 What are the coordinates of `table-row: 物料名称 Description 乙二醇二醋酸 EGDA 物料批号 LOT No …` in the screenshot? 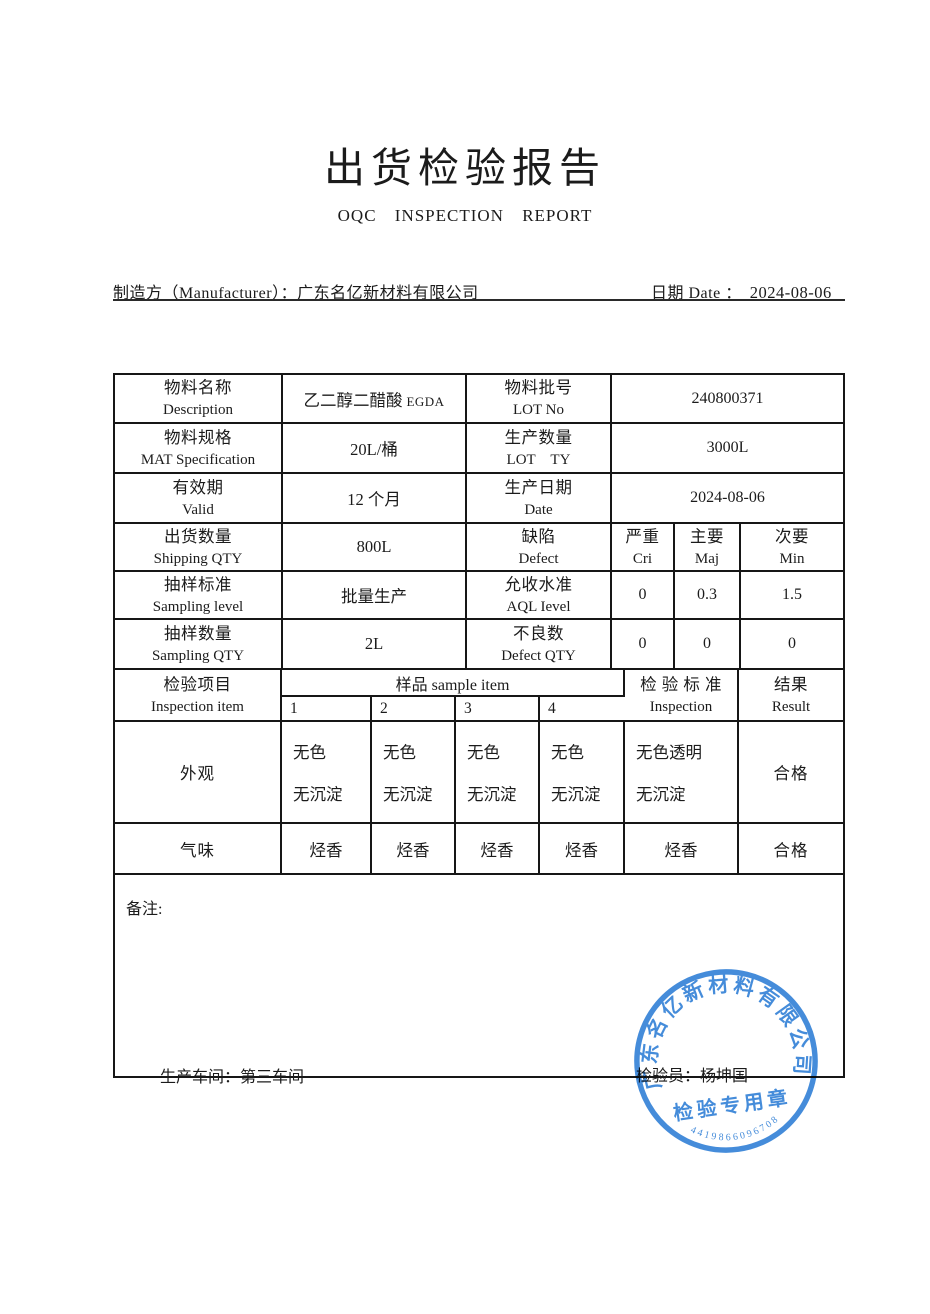 It's located at (479, 399).